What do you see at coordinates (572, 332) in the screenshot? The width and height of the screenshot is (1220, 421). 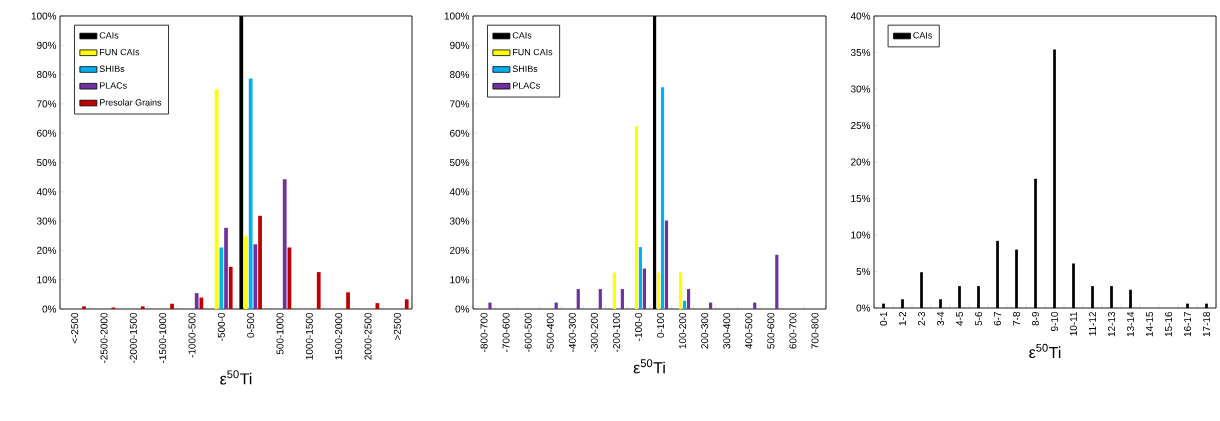 I see `x-tick-label: -400-300` at bounding box center [572, 332].